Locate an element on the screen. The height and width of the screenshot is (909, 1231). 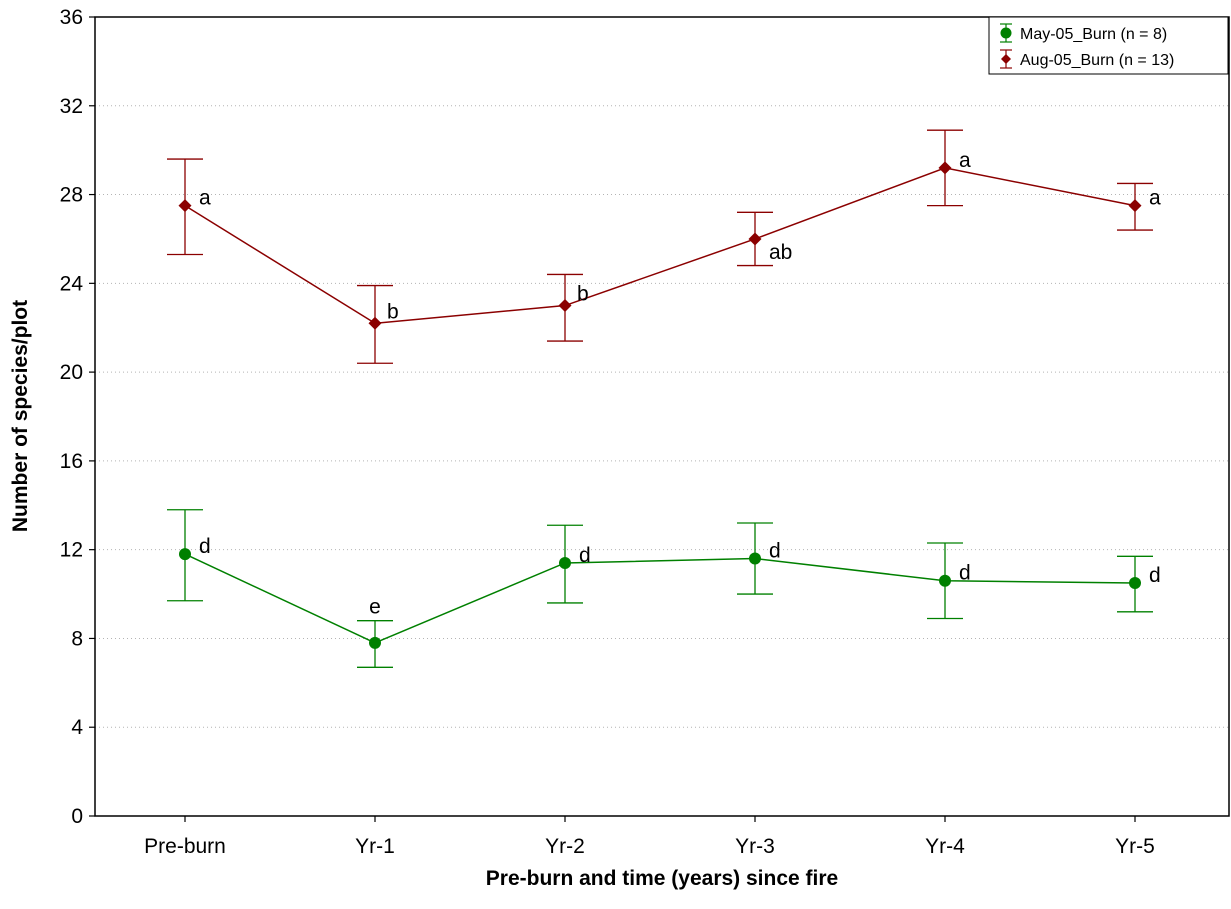
legend-label: Aug-05_Burn (n = 13) is located at coordinates (1097, 60).